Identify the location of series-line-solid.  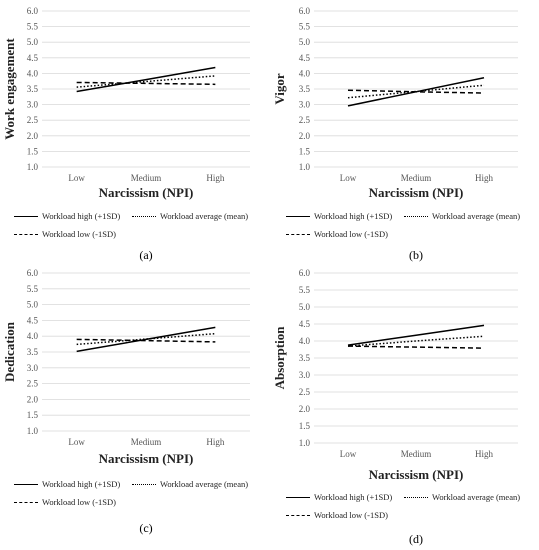
(146, 339).